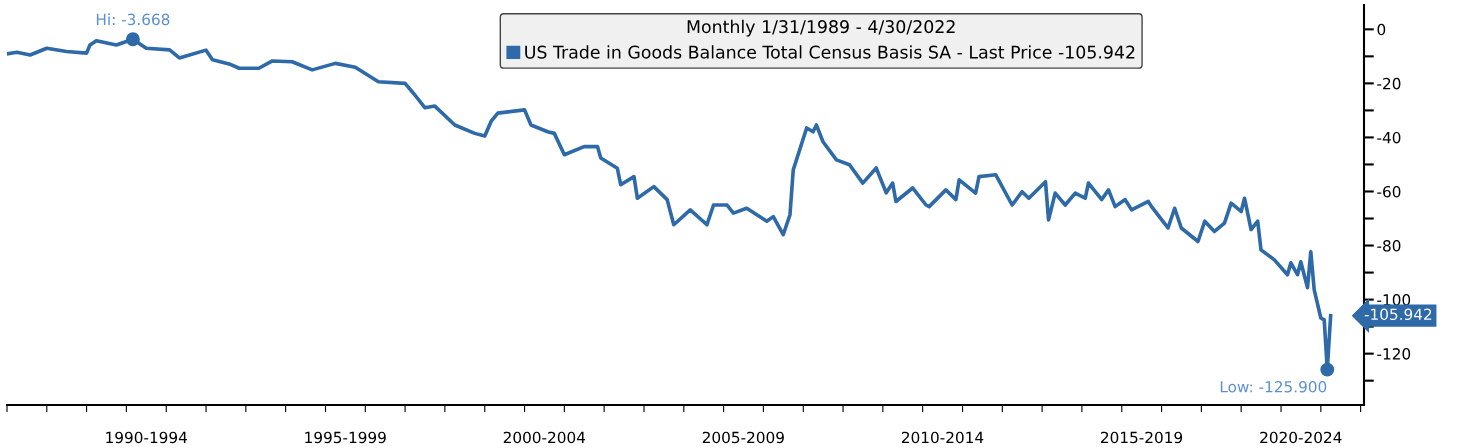 This screenshot has height=448, width=1461. What do you see at coordinates (1389, 137) in the screenshot?
I see `y-tick-label: -40` at bounding box center [1389, 137].